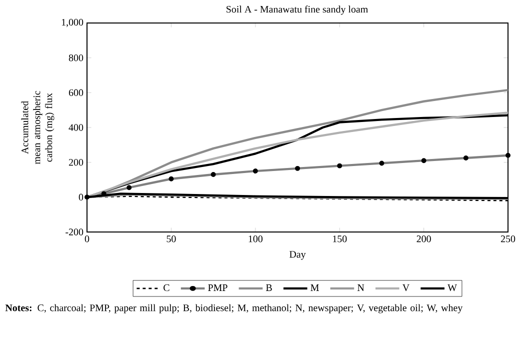 The width and height of the screenshot is (520, 339). Describe the element at coordinates (76, 58) in the screenshot. I see `y-tick-label: 800` at that location.